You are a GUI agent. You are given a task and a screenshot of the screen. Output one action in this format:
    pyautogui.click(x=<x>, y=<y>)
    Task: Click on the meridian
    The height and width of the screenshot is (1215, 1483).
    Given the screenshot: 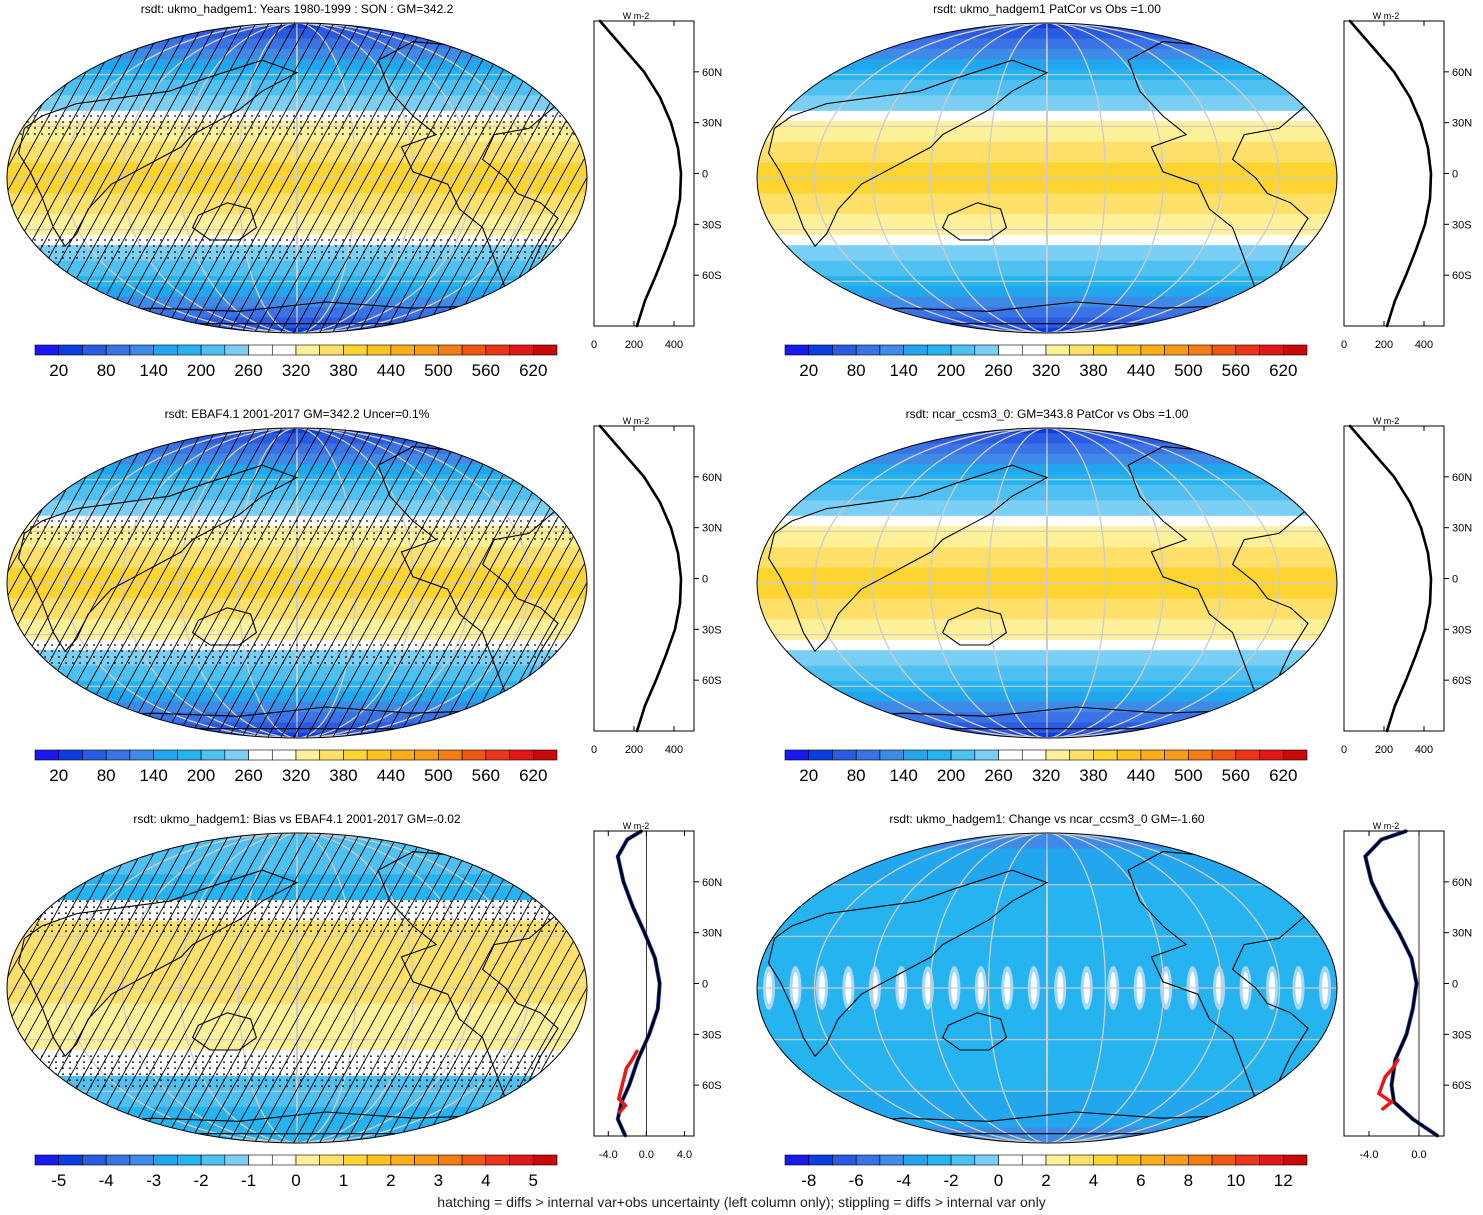 What is the action you would take?
    pyautogui.click(x=1047, y=583)
    